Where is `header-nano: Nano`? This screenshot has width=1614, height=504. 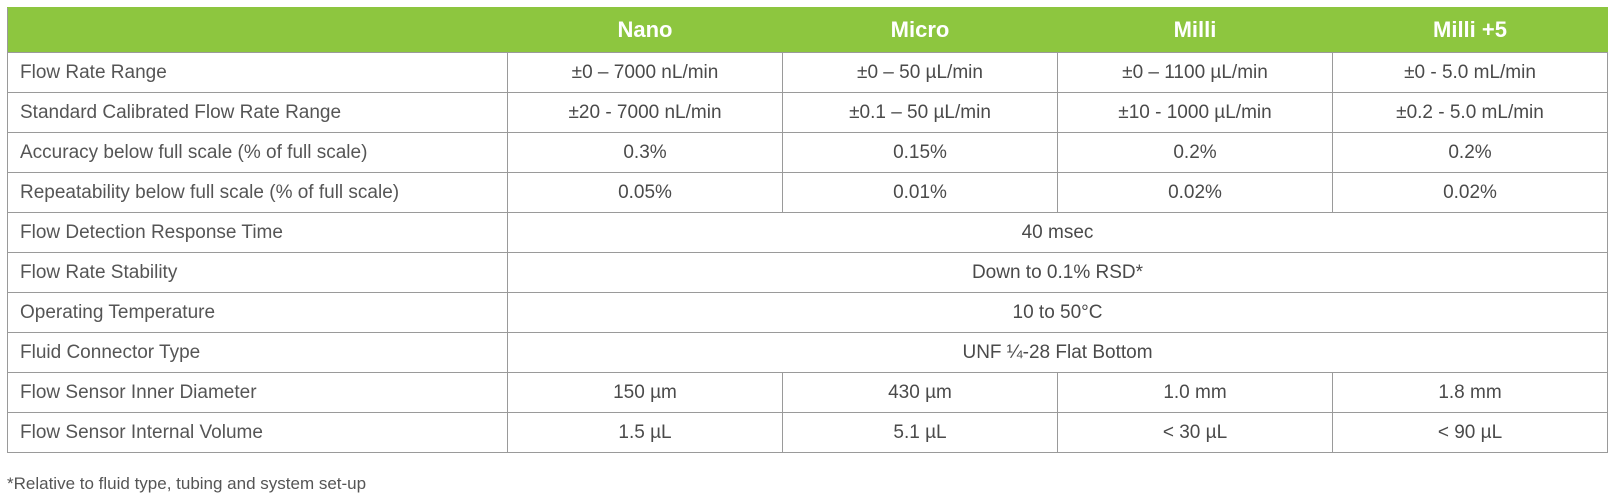 header-nano: Nano is located at coordinates (645, 30).